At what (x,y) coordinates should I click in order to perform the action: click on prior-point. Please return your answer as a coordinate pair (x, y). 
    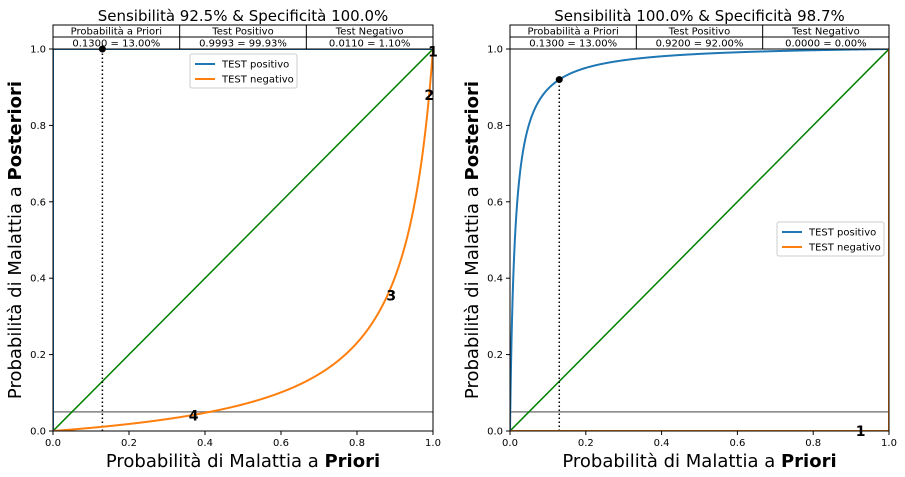
    Looking at the image, I should click on (559, 80).